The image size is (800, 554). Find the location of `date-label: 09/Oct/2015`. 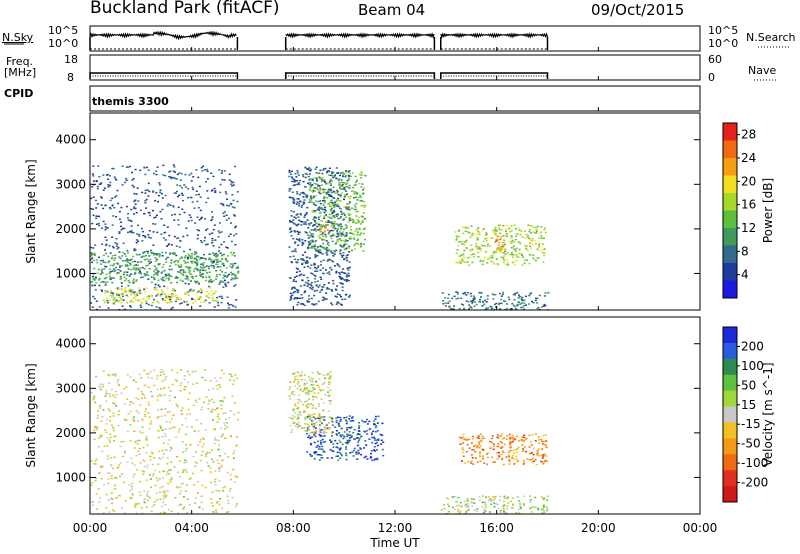

date-label: 09/Oct/2015 is located at coordinates (638, 10).